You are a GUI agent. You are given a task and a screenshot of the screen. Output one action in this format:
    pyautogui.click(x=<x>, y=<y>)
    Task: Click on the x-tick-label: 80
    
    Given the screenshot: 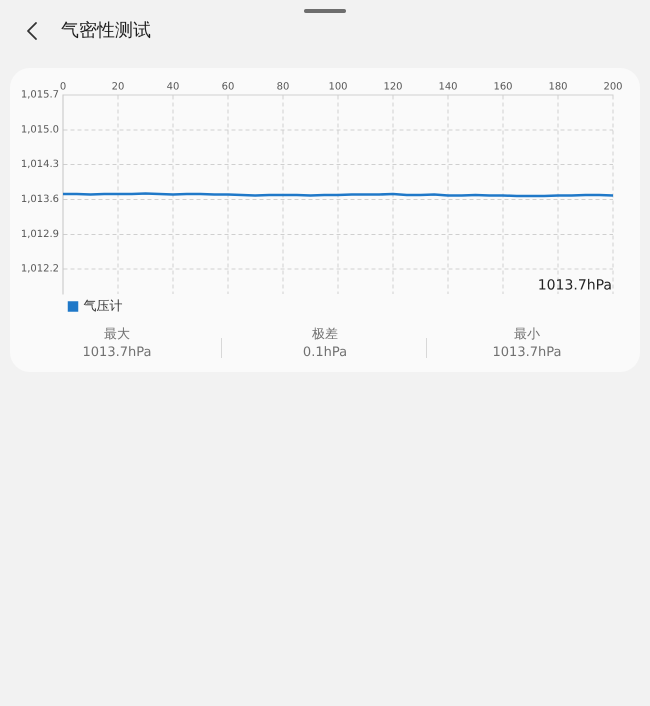 What is the action you would take?
    pyautogui.click(x=283, y=87)
    